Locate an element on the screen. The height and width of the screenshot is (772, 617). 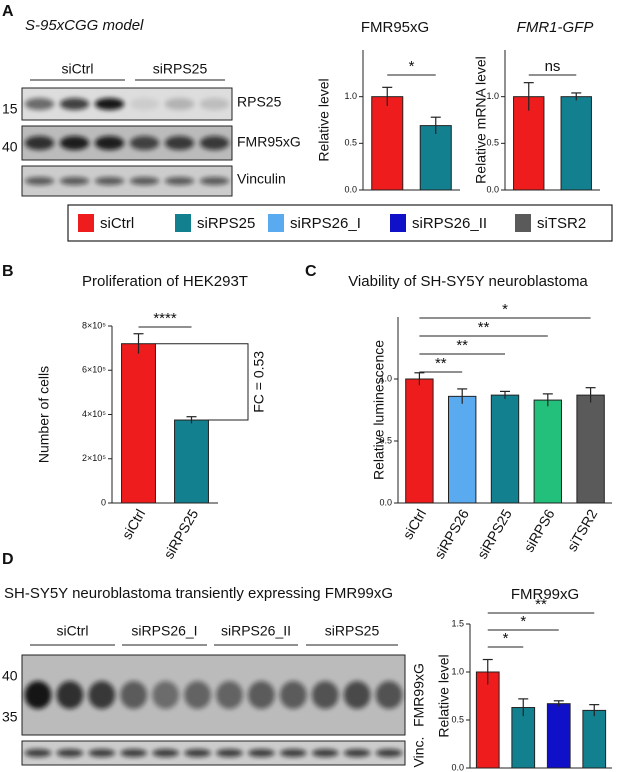
legend-label: siCtrl is located at coordinates (117, 223).